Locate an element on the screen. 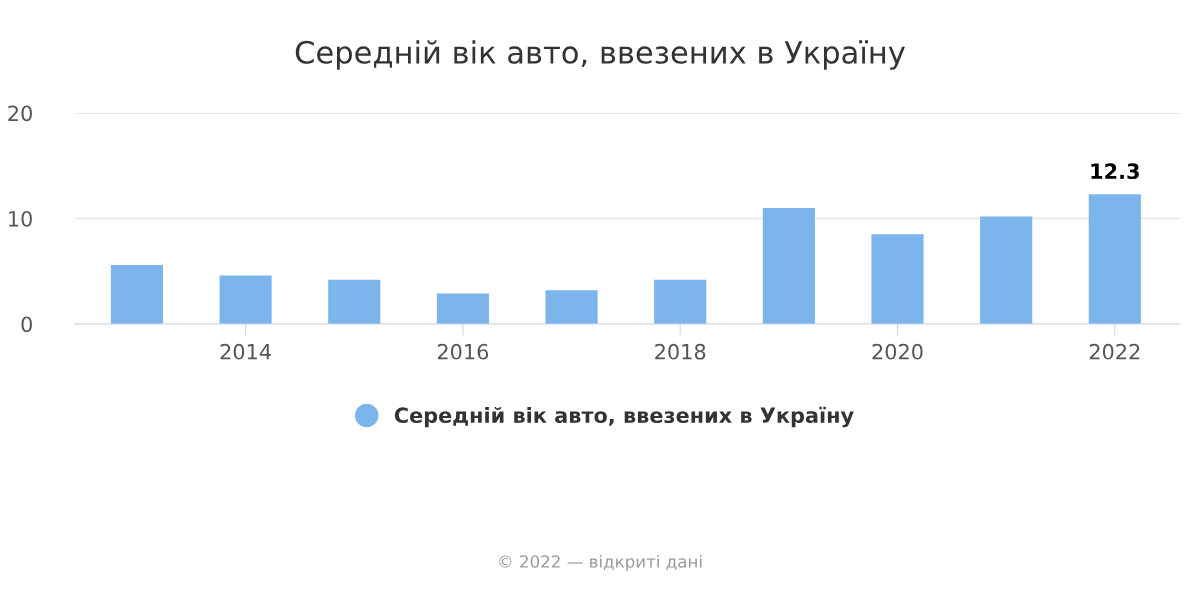 Image resolution: width=1200 pixels, height=600 pixels. x-tick-label: 2022 is located at coordinates (1114, 351).